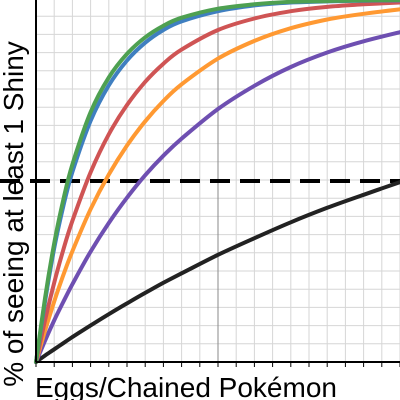 This screenshot has width=400, height=400. I want to click on x-axis-ticks, so click(217, 364).